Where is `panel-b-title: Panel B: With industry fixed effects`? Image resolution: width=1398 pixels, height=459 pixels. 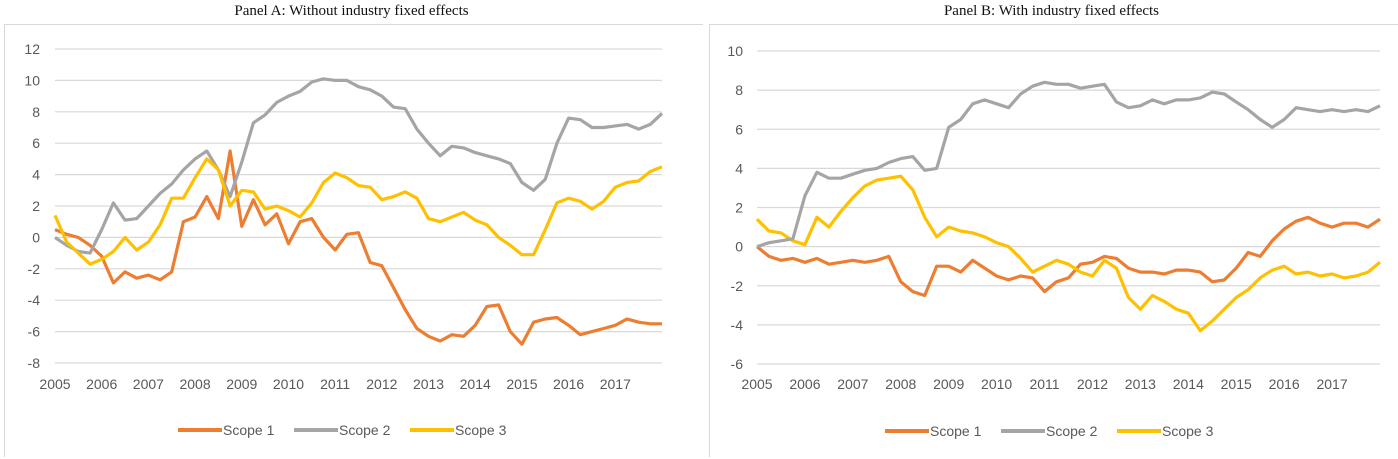
panel-b-title: Panel B: With industry fixed effects is located at coordinates (1051, 11).